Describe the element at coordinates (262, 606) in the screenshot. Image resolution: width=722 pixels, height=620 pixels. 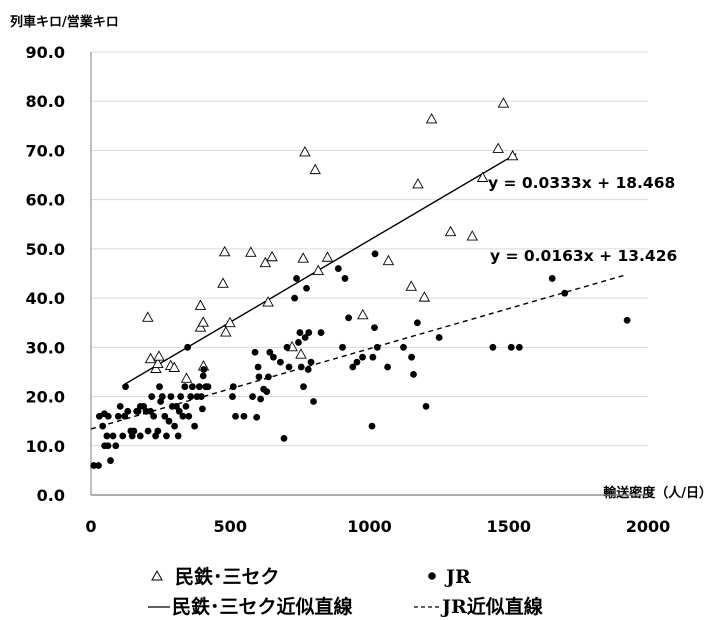
I see `legend-label-minetsu-trend: 民鉄･三セク近似直線` at that location.